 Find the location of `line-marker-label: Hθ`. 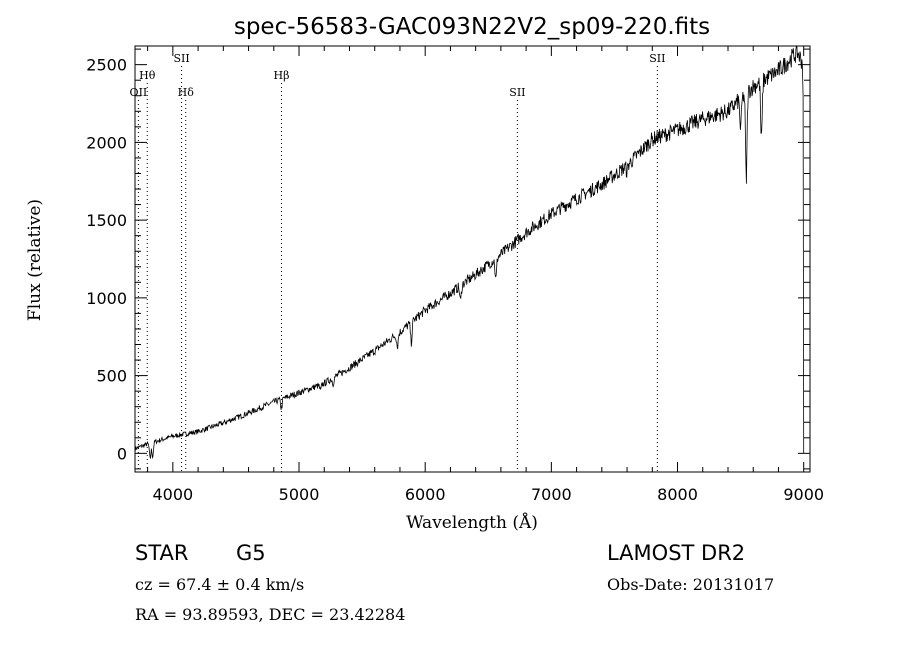

line-marker-label: Hθ is located at coordinates (147, 75).